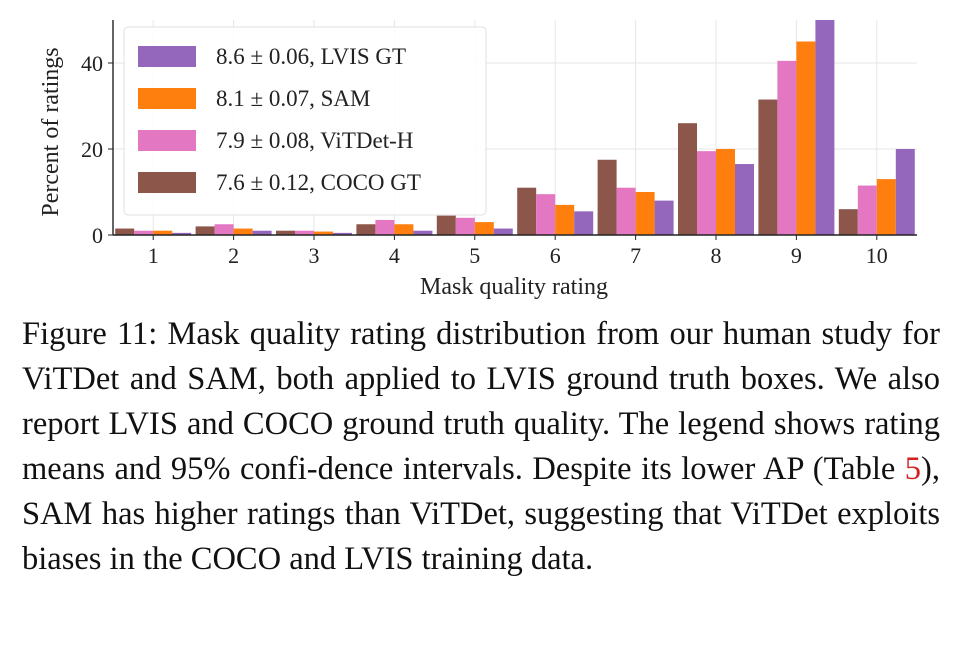 This screenshot has width=961, height=646. Describe the element at coordinates (314, 140) in the screenshot. I see `legend-label: 7.9 ± 0.08, ViTDet-H` at that location.